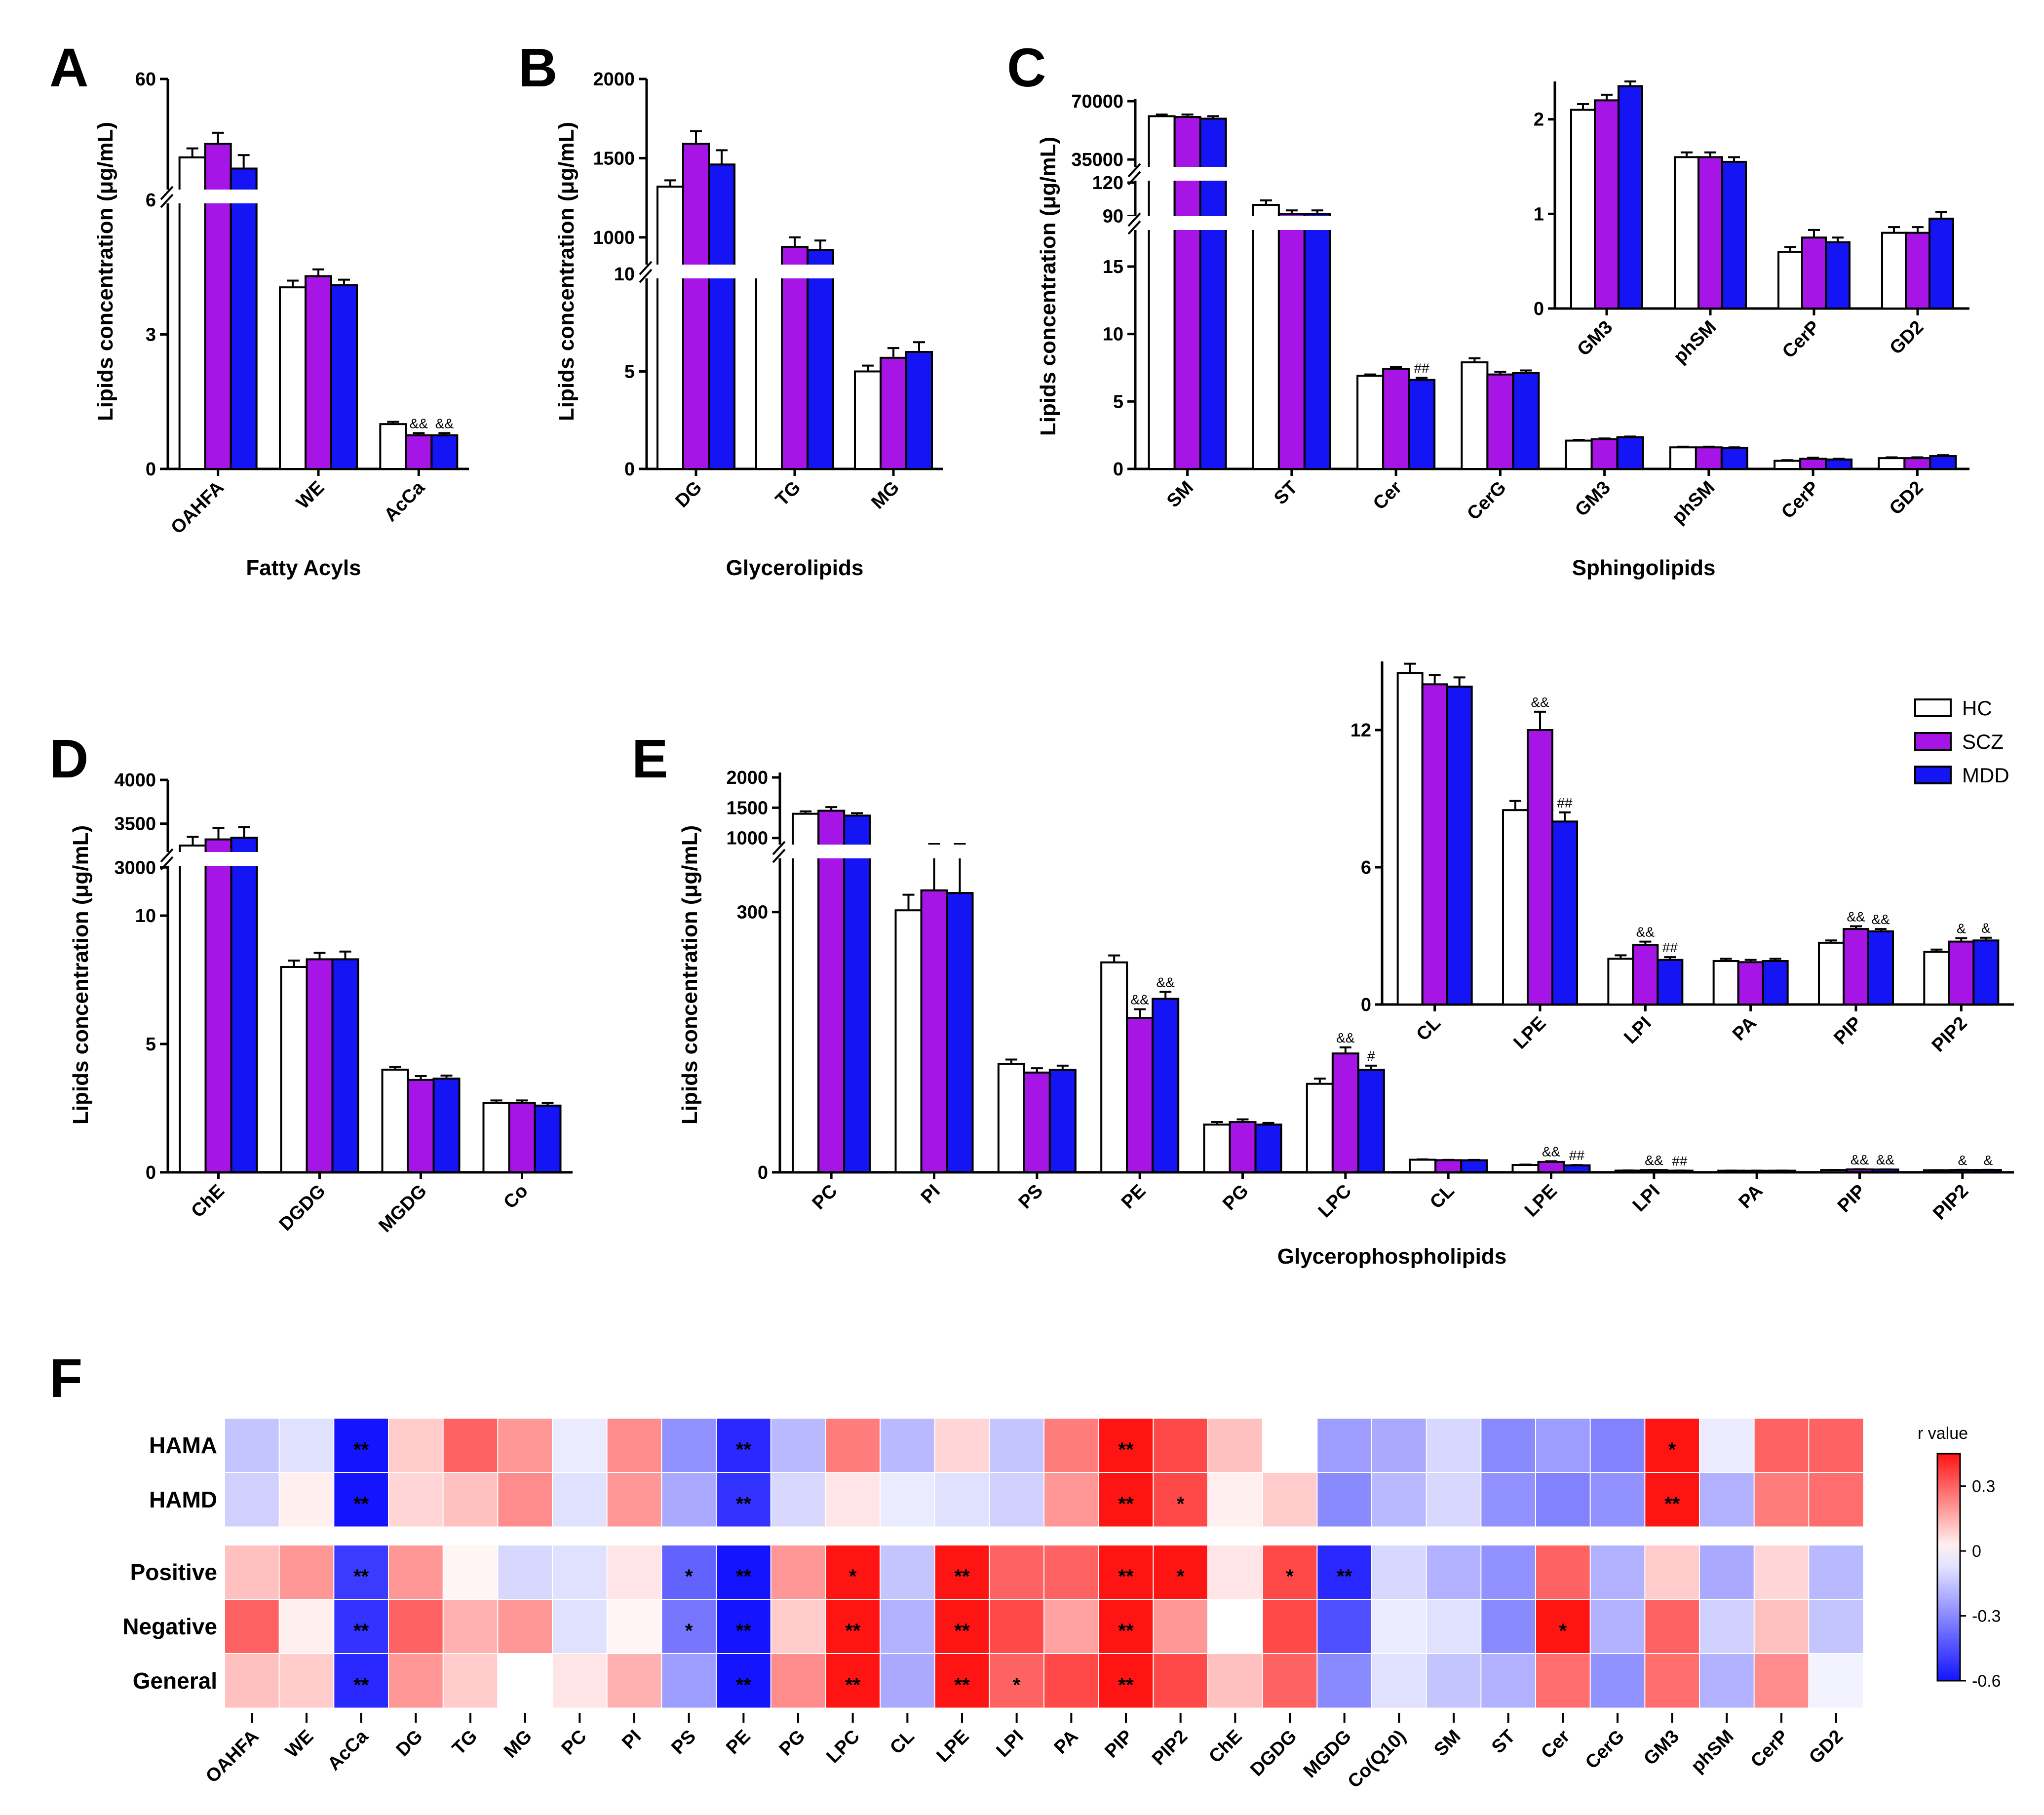 The height and width of the screenshot is (1815, 2044). I want to click on y-tick-label: 3, so click(151, 336).